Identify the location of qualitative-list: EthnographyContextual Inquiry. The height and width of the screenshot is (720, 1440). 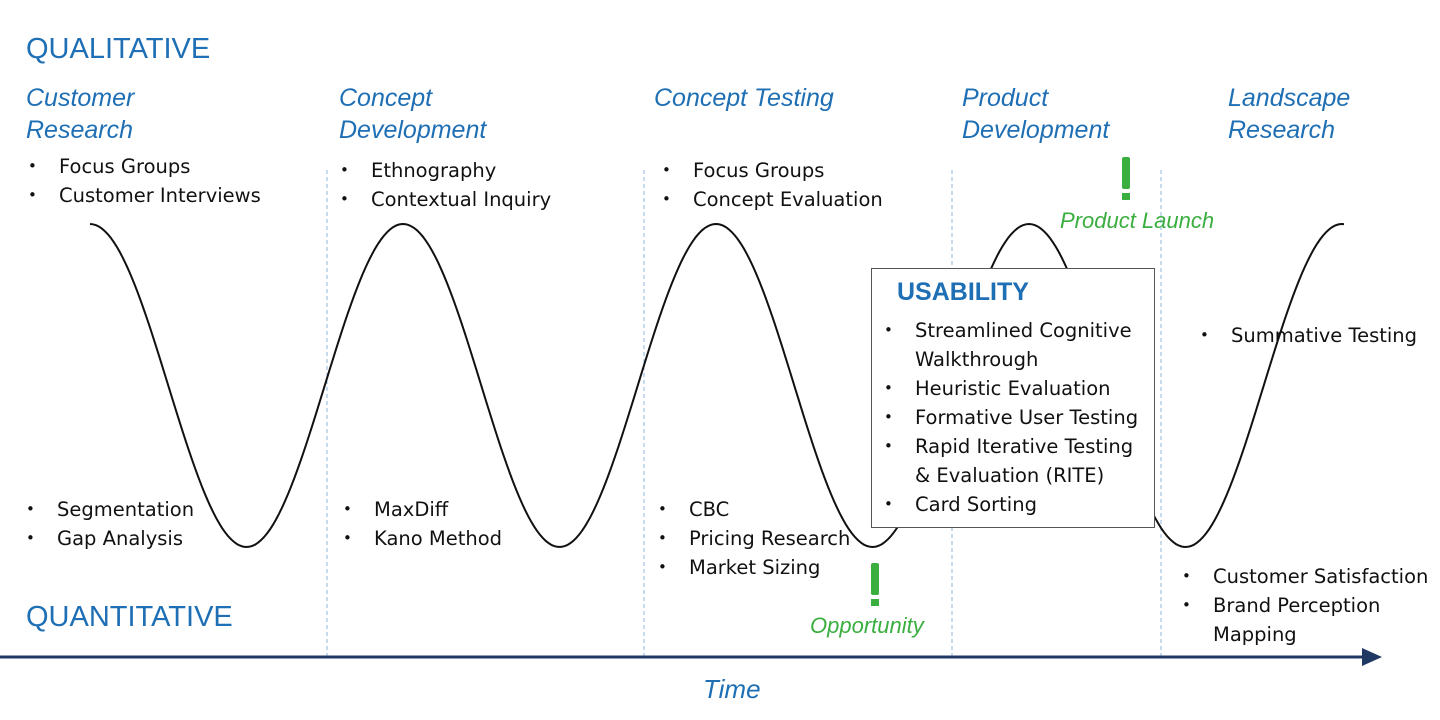
(480, 185).